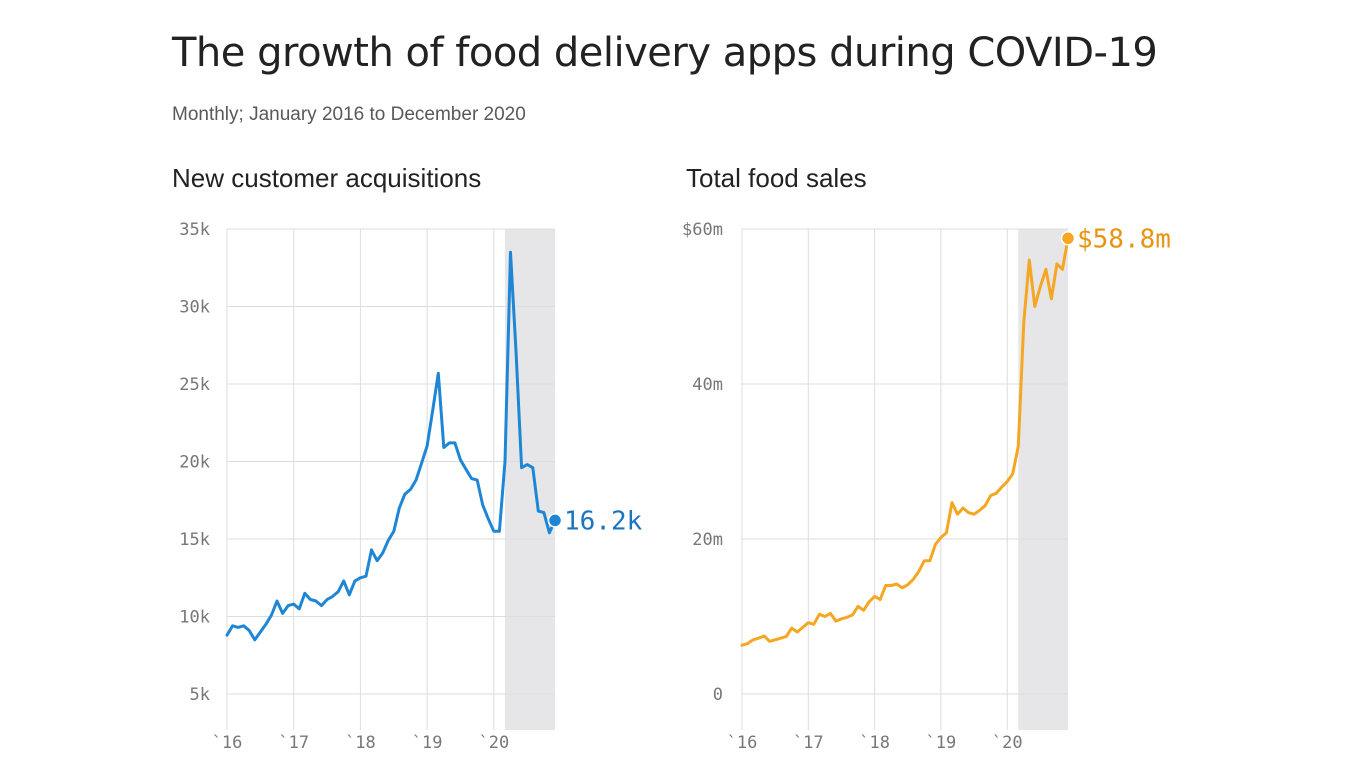  I want to click on acq-y-tick-label: 30k, so click(194, 308).